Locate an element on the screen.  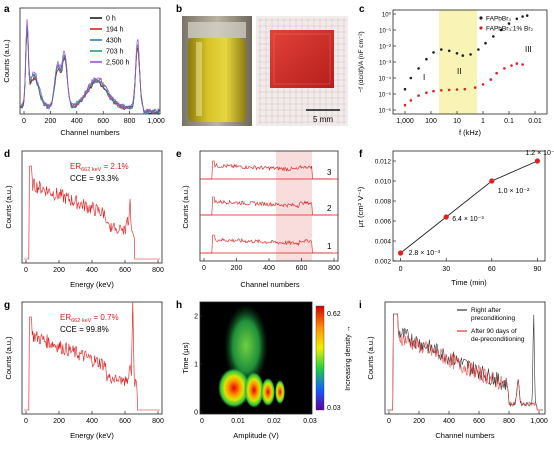
panel-g-xtick-label: 400 is located at coordinates (92, 421).